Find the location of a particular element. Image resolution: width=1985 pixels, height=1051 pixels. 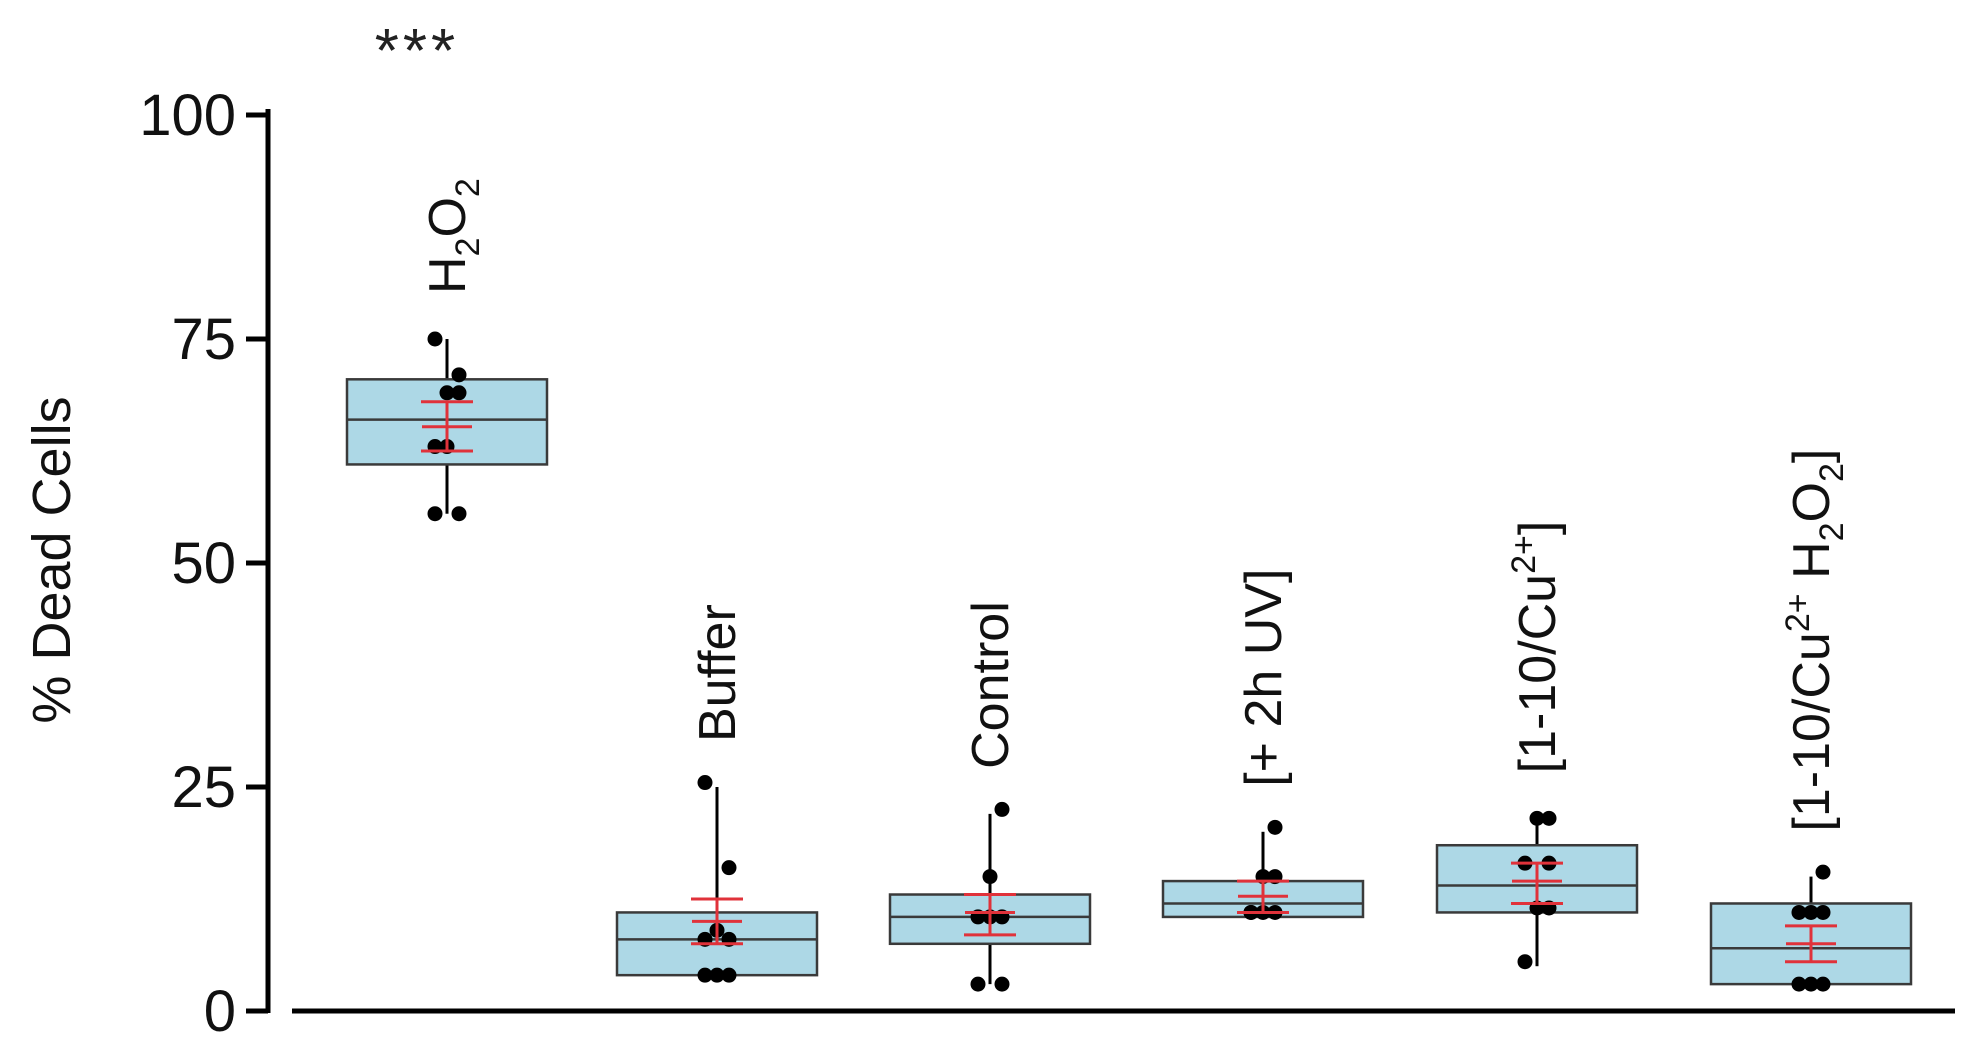

box-group-0: H2​O2​ *** is located at coordinates (447, 269).